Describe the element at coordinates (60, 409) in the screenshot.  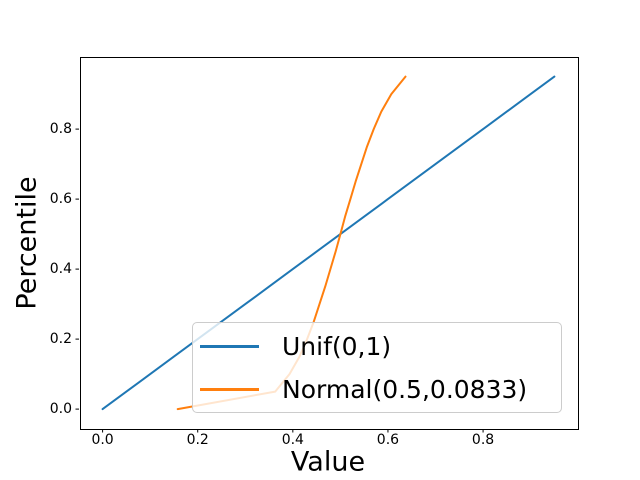
I see `y-tick-label: 0.0` at that location.